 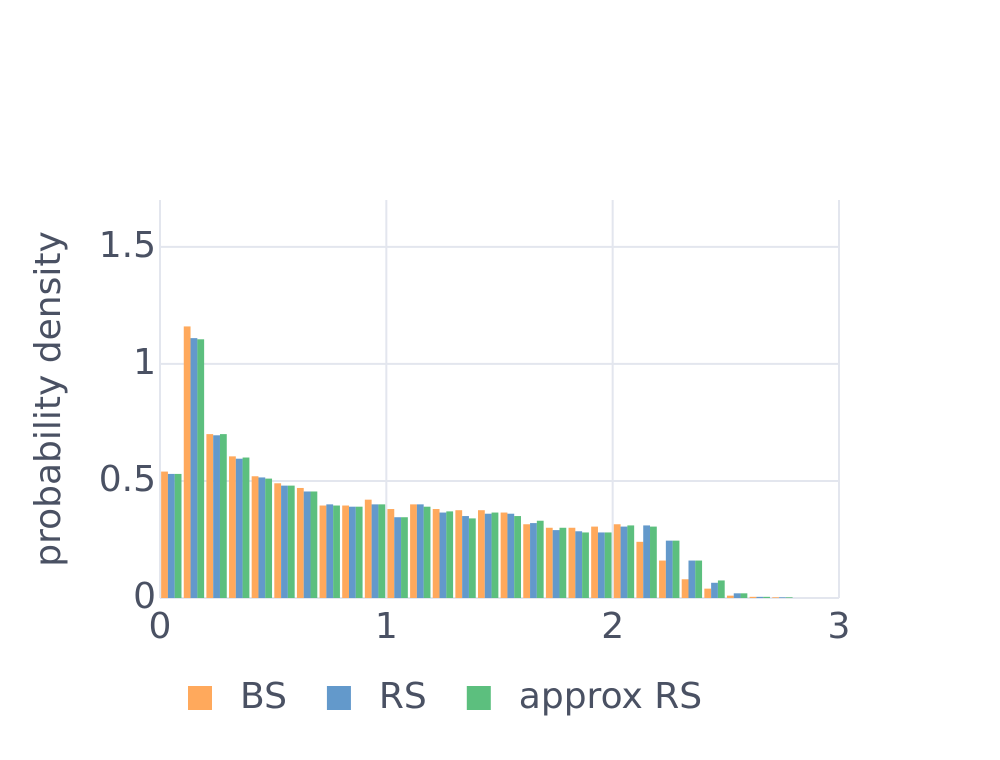 What do you see at coordinates (839, 626) in the screenshot?
I see `x-tick-label: 3` at bounding box center [839, 626].